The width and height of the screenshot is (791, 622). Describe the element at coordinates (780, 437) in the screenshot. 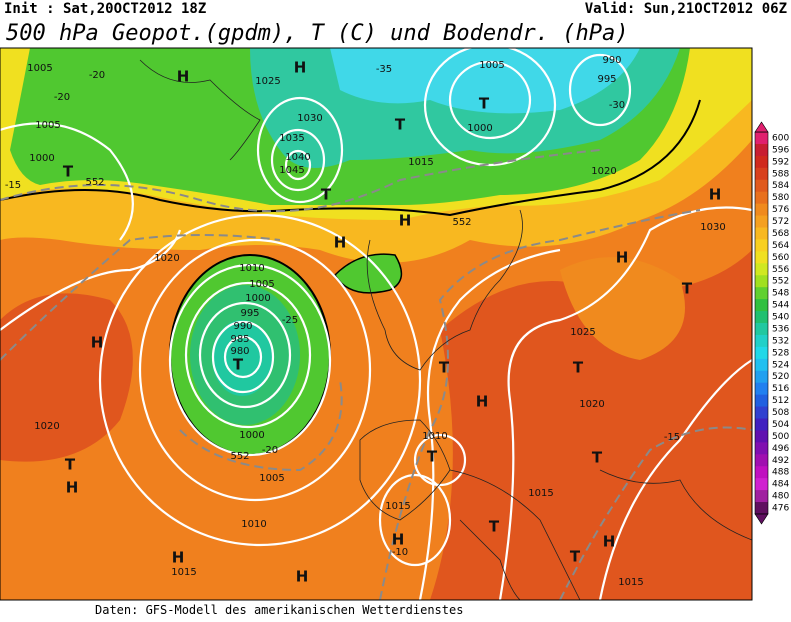

I see `colorbar-label: 500` at that location.